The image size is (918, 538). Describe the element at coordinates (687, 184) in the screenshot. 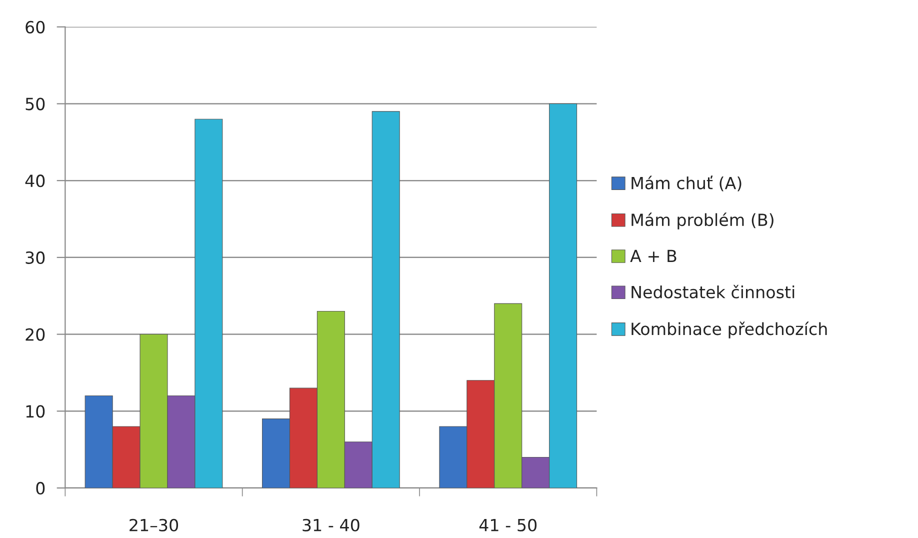

I see `legend-label: Mám chuť (A)` at that location.